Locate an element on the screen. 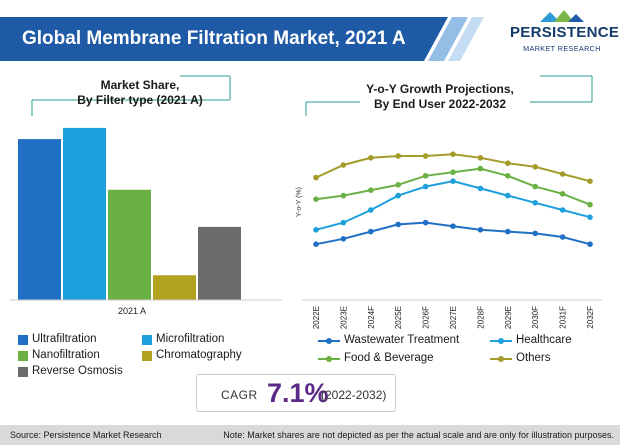  legend-label: Wastewater Treatment is located at coordinates (402, 340).